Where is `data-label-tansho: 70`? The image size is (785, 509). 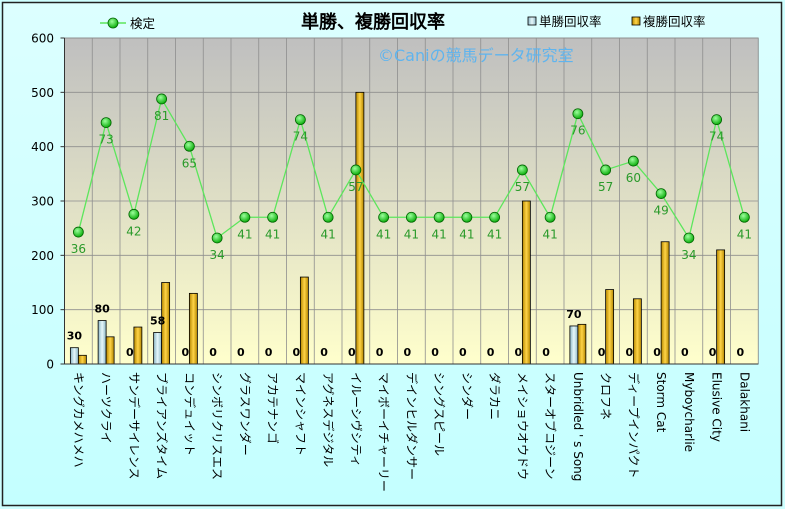 data-label-tansho: 70 is located at coordinates (574, 314).